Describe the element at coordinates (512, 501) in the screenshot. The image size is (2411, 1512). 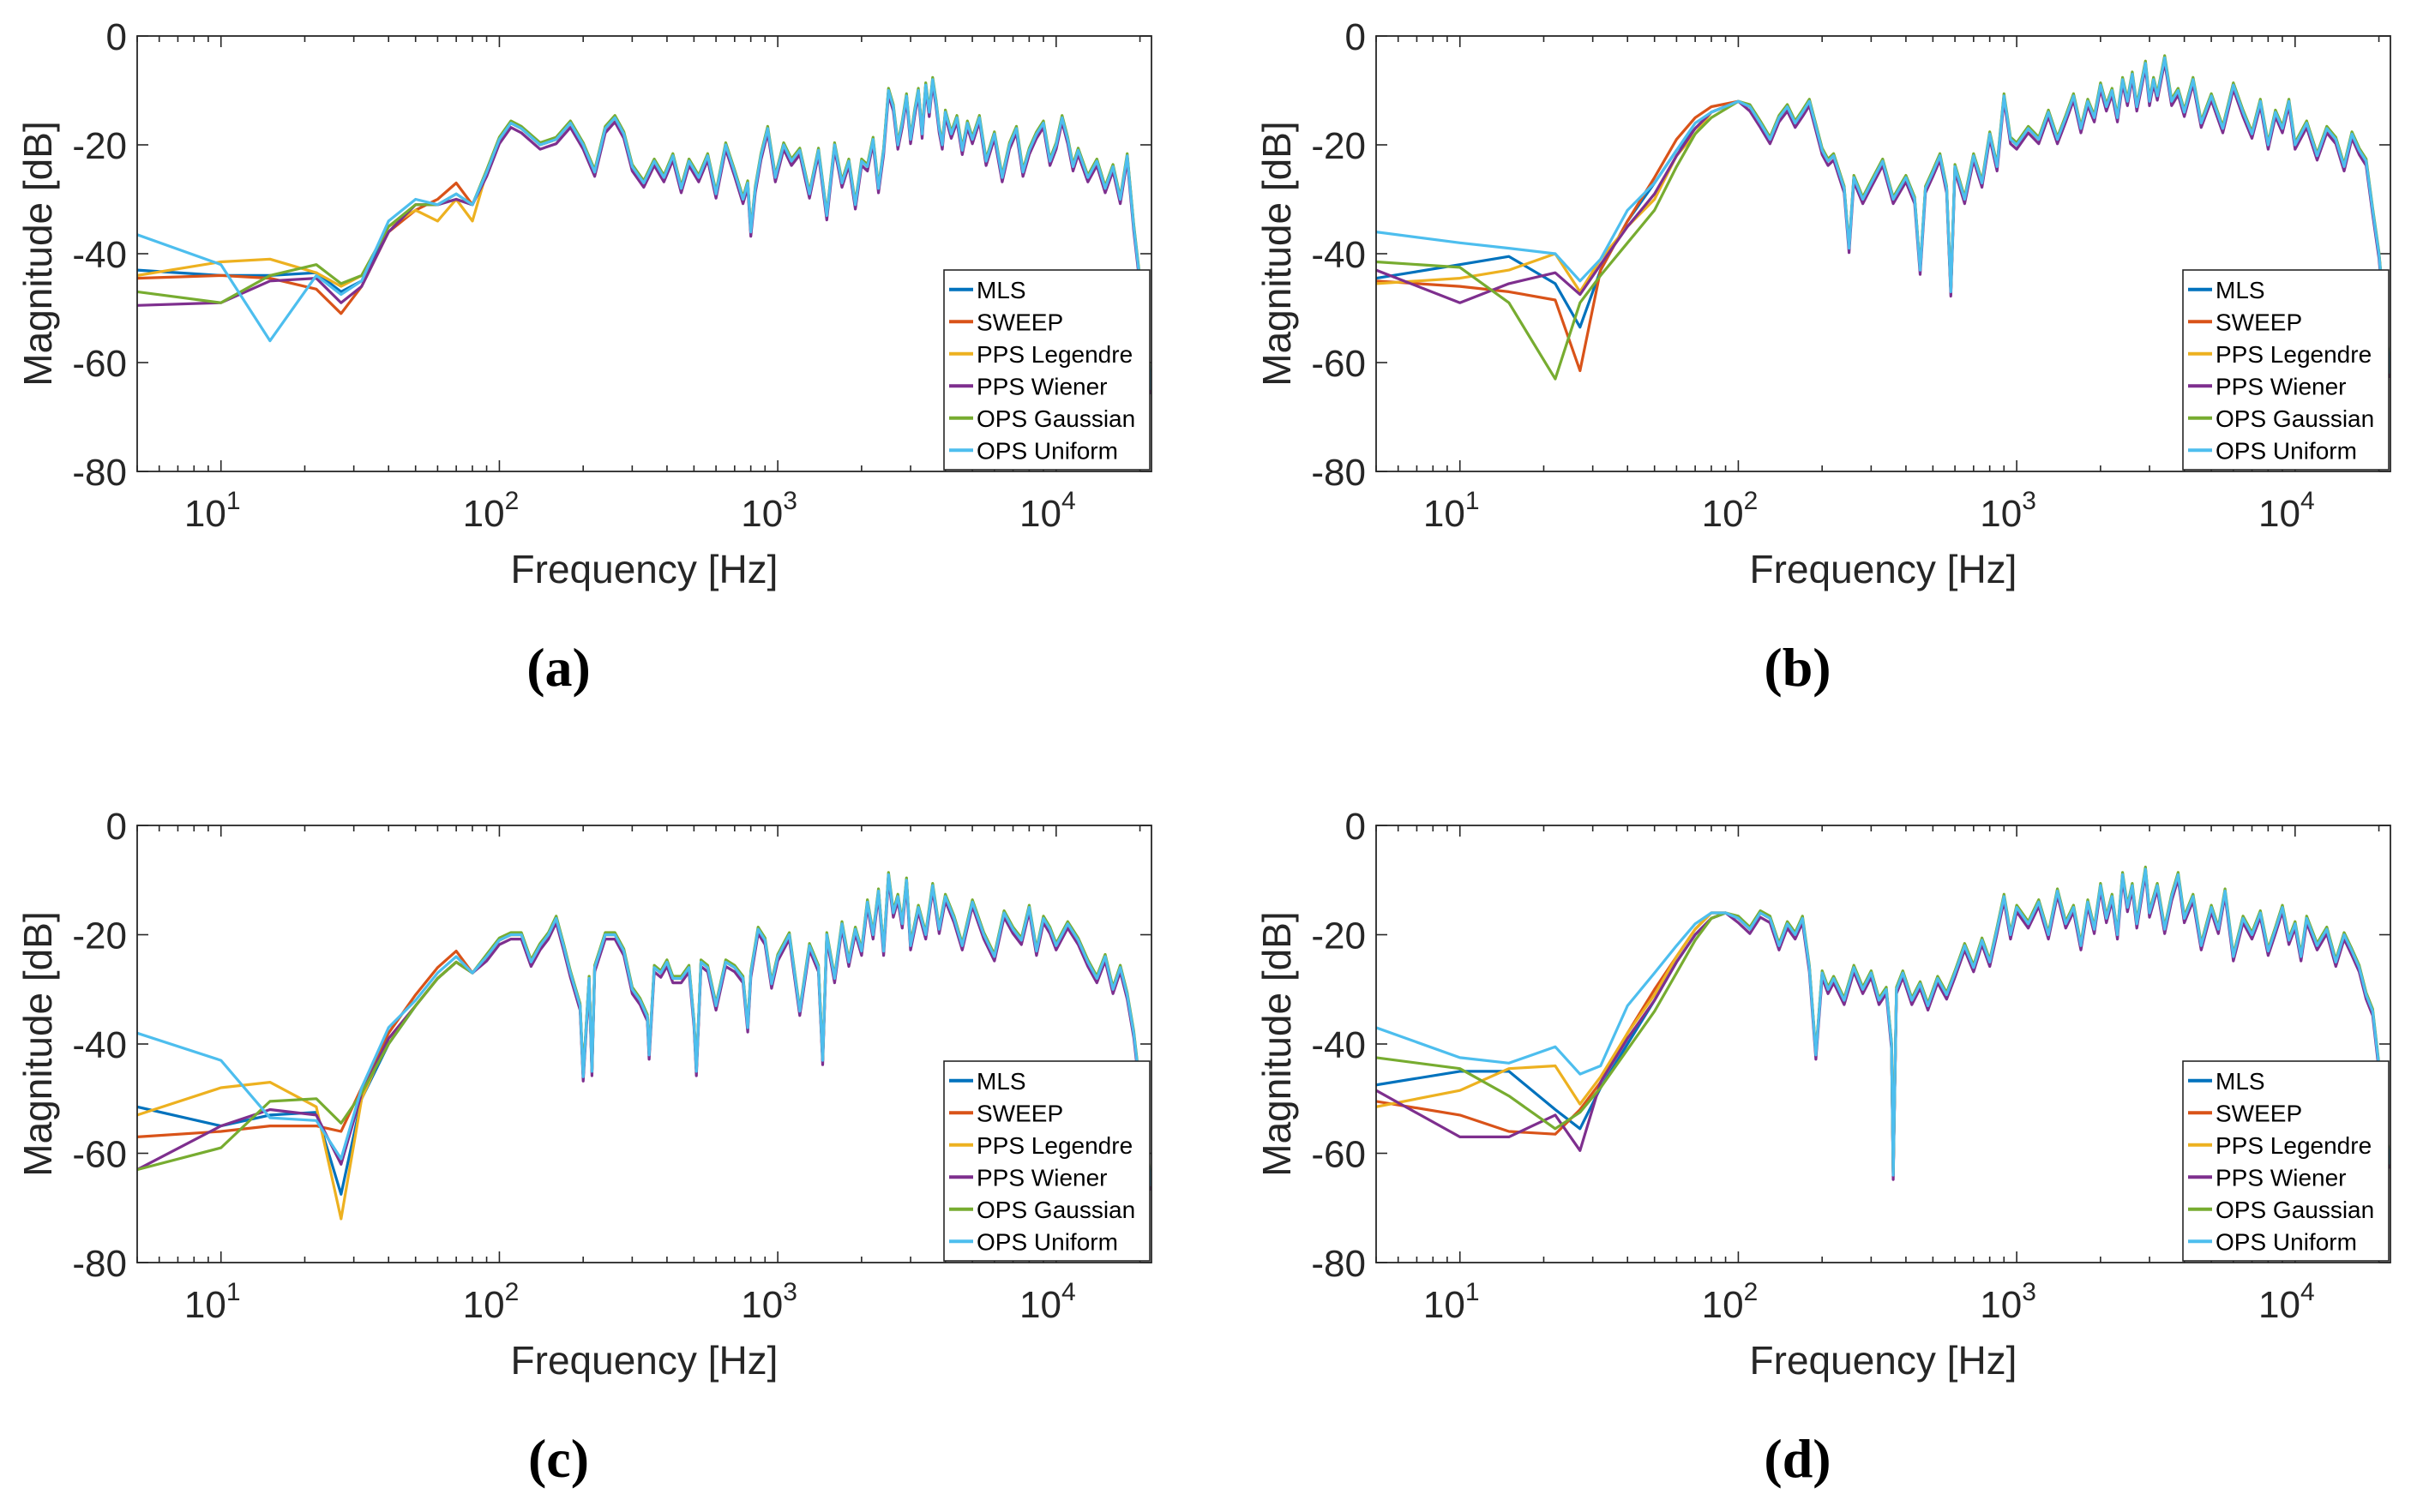
I see `x-tick-exponent: 2` at that location.